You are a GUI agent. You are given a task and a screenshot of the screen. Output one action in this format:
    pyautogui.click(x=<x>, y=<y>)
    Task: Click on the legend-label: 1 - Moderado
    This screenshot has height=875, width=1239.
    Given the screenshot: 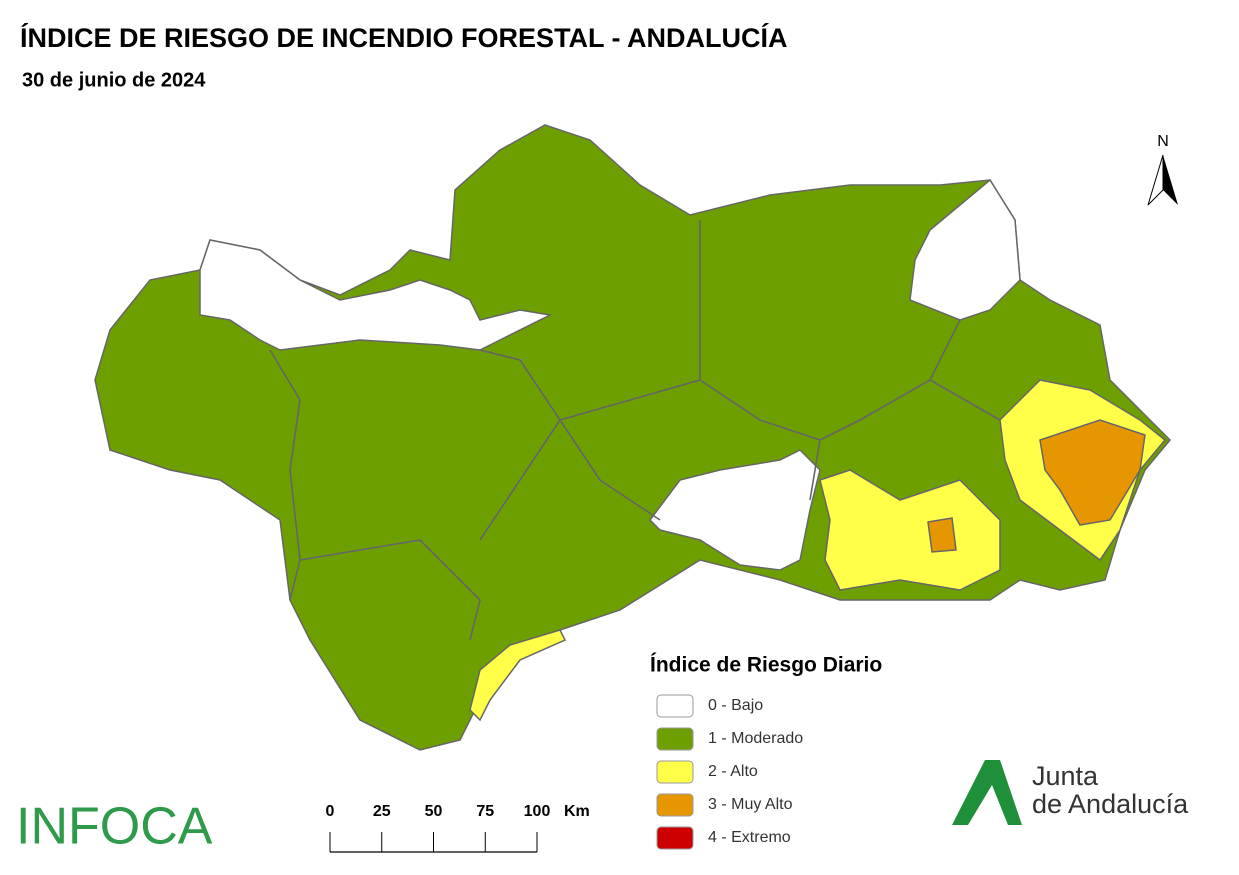 What is the action you would take?
    pyautogui.click(x=755, y=738)
    